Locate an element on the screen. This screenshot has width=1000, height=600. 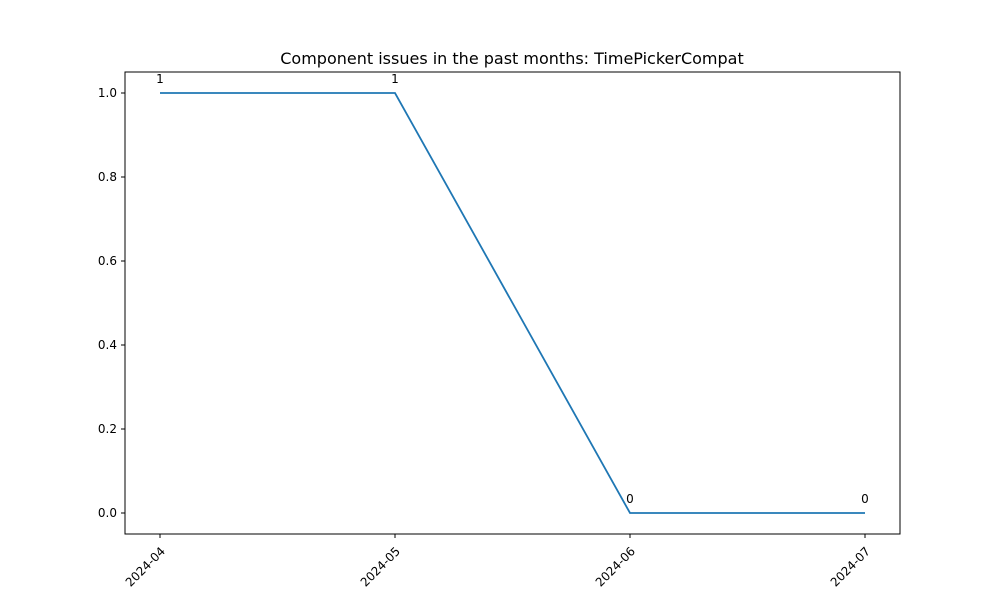
x-tick-label: 2024-05 is located at coordinates (380, 566).